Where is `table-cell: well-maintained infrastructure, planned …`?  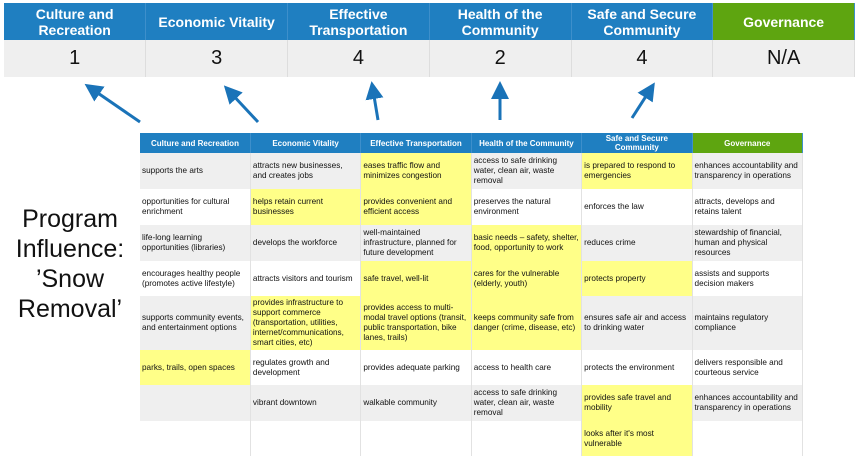
table-cell: well-maintained infrastructure, planned … is located at coordinates (416, 243).